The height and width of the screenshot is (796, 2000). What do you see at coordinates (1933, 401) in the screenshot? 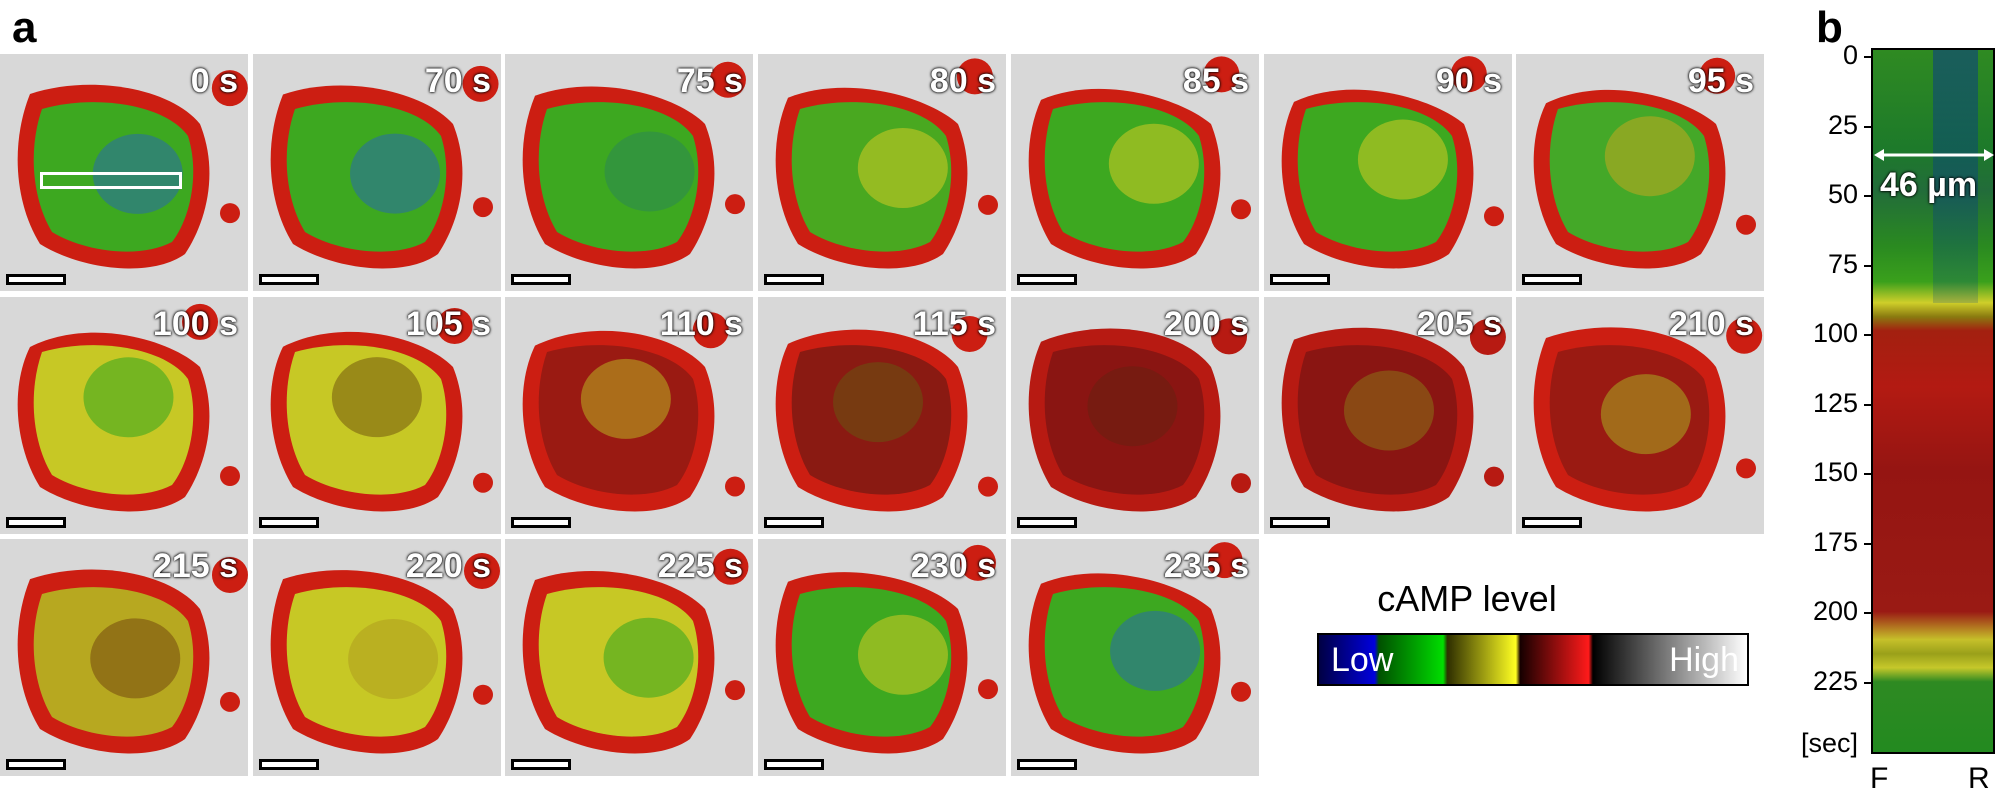
I see `kymograph` at bounding box center [1933, 401].